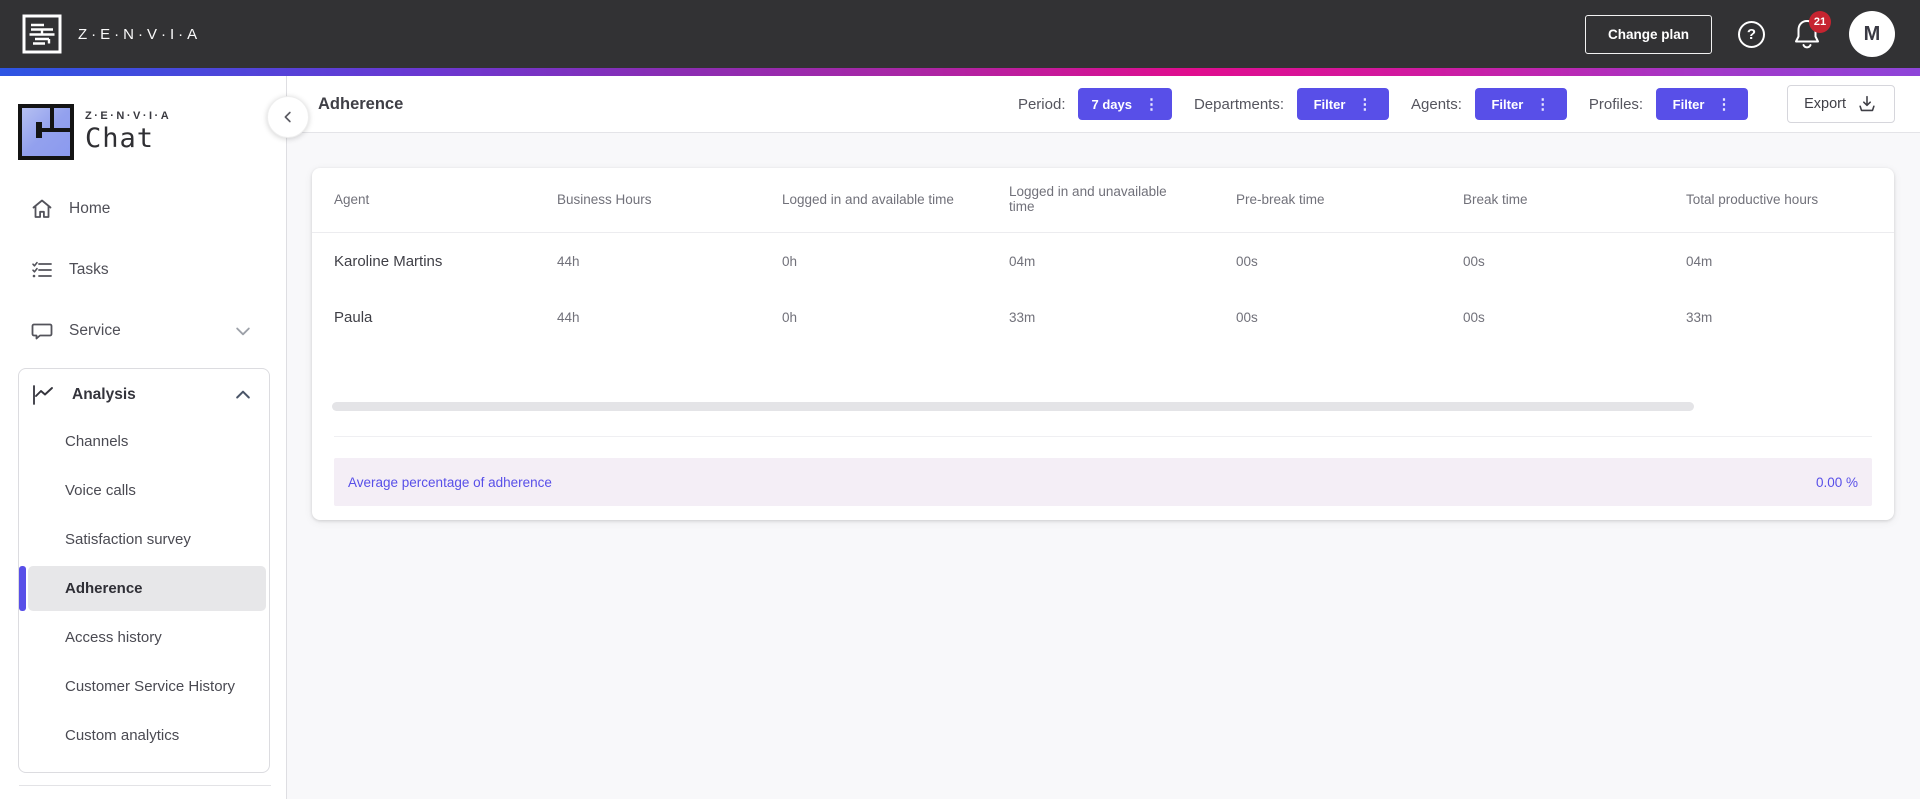  I want to click on brand-gradient-strip, so click(960, 72).